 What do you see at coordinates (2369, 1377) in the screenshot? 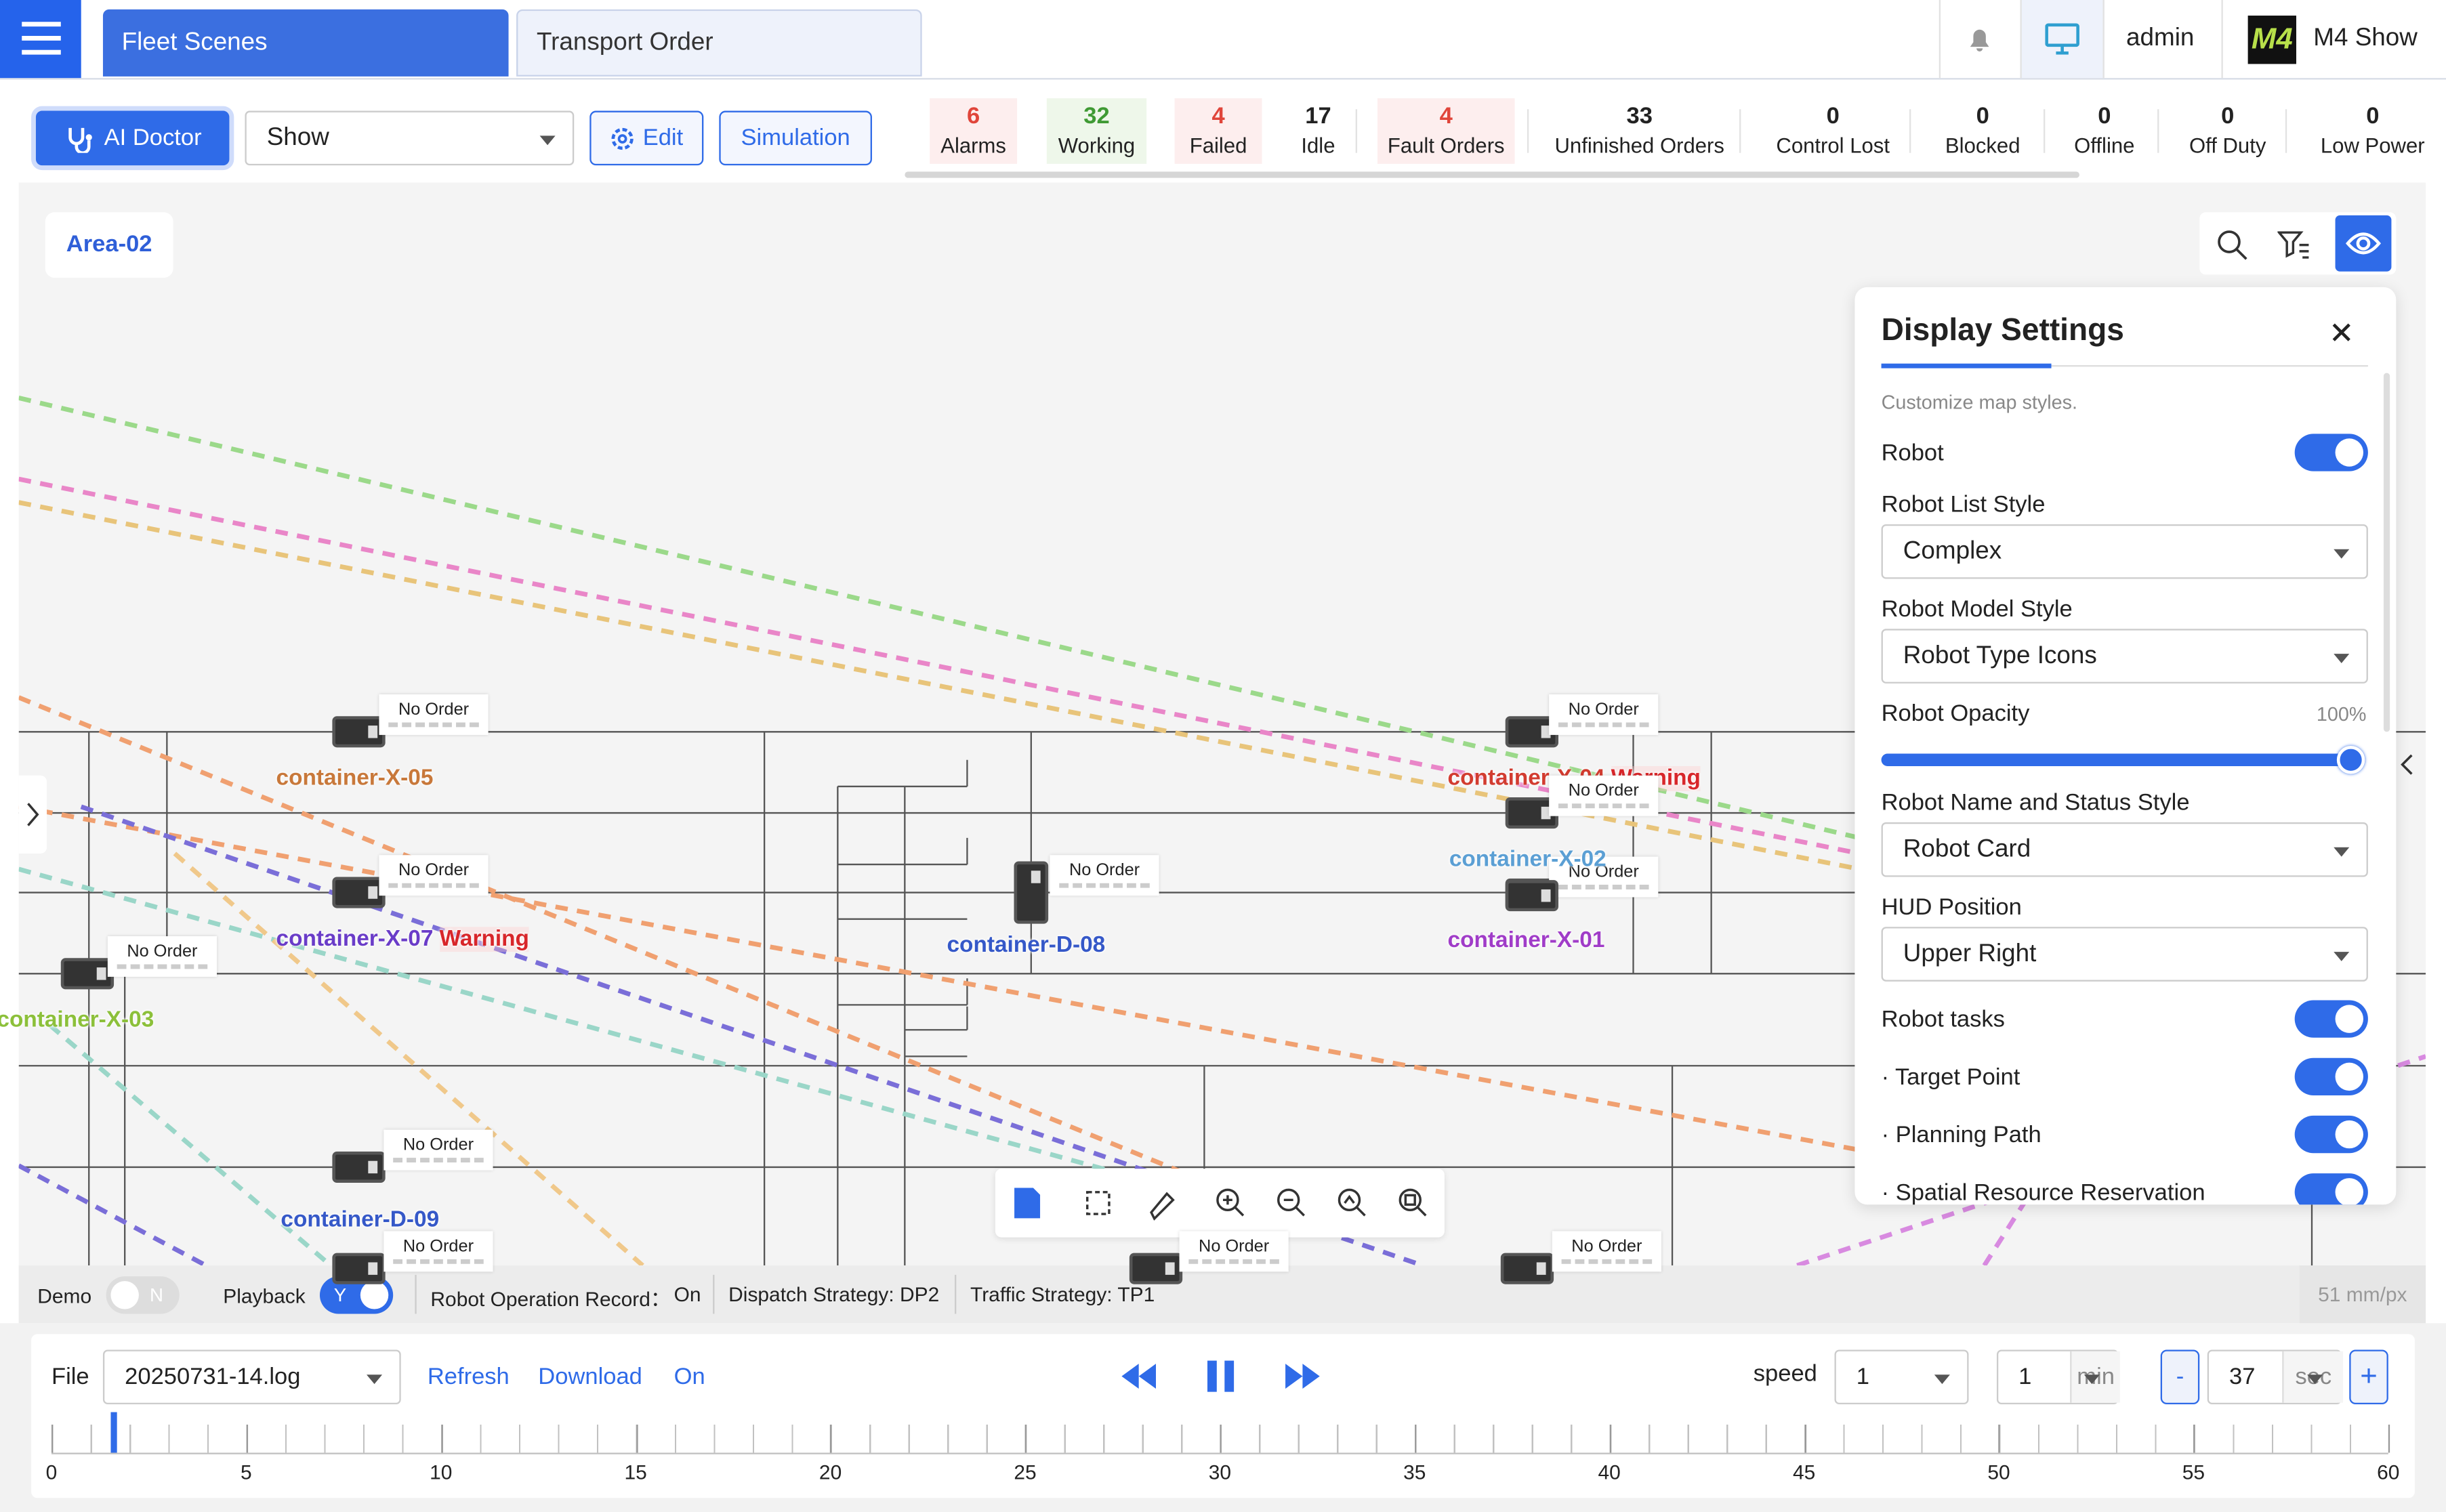
I see `plus-button: +` at bounding box center [2369, 1377].